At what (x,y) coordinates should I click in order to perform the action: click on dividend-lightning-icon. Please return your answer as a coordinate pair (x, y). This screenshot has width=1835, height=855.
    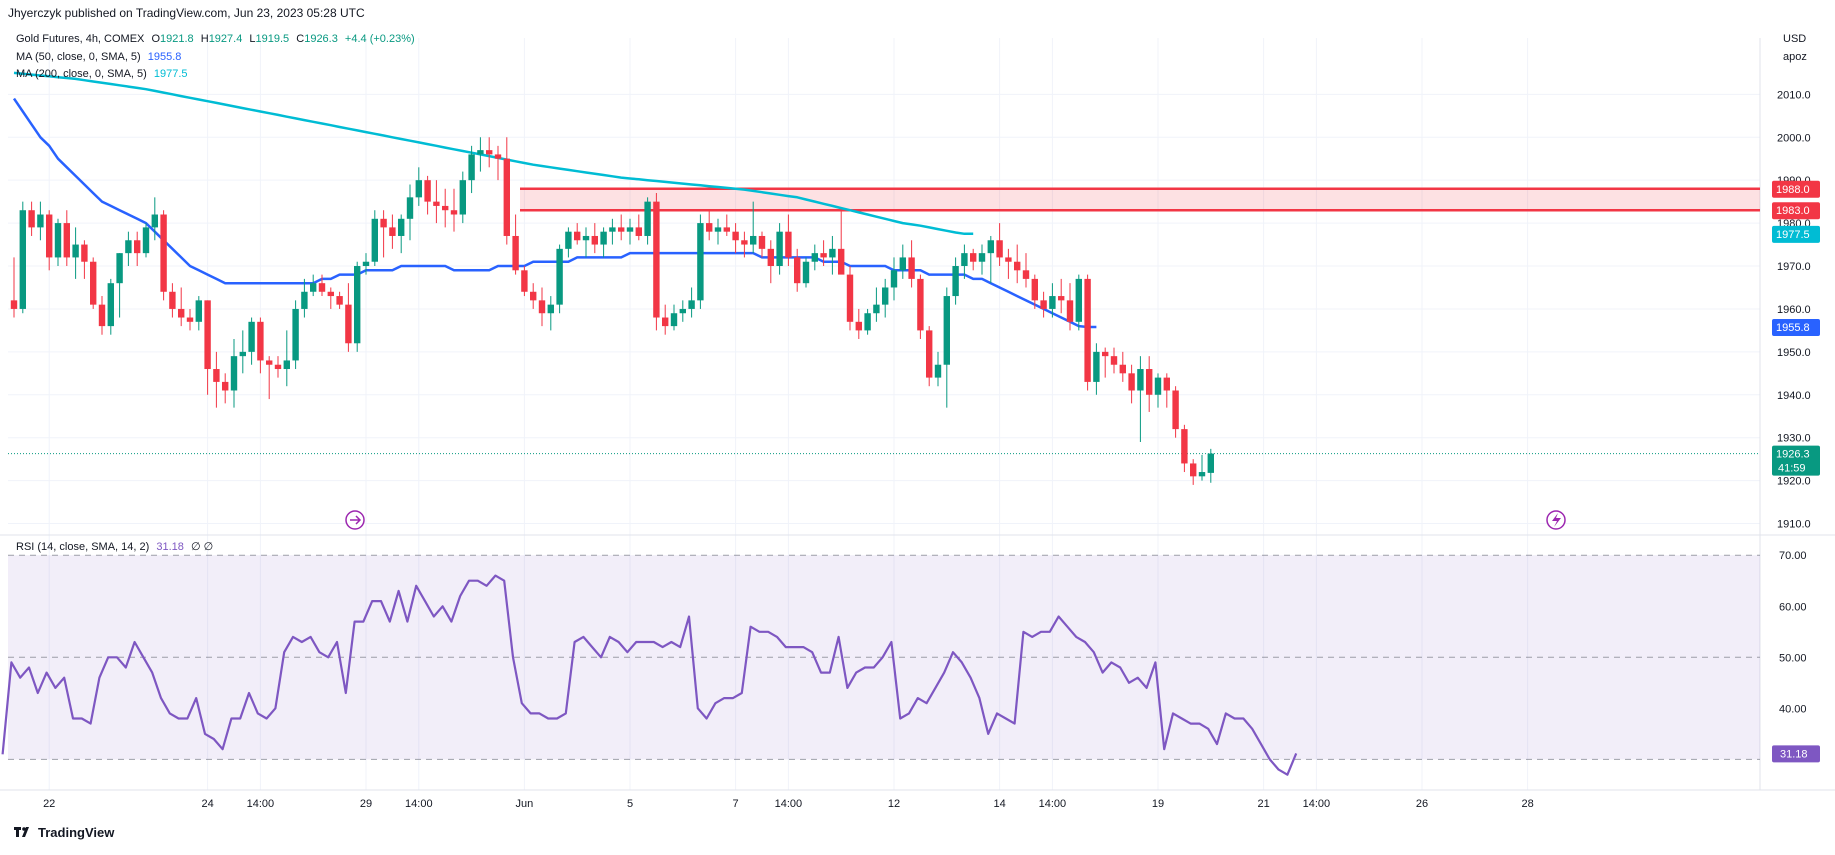
    Looking at the image, I should click on (1556, 520).